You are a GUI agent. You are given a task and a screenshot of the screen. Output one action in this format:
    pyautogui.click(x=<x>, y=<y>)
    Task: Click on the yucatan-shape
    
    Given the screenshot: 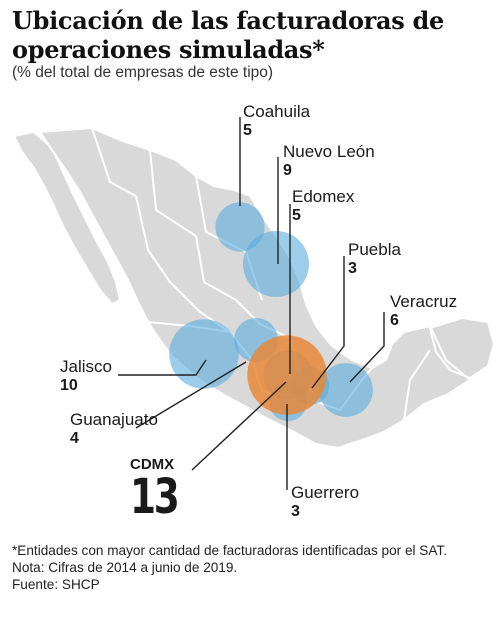 What is the action you would take?
    pyautogui.click(x=462, y=348)
    